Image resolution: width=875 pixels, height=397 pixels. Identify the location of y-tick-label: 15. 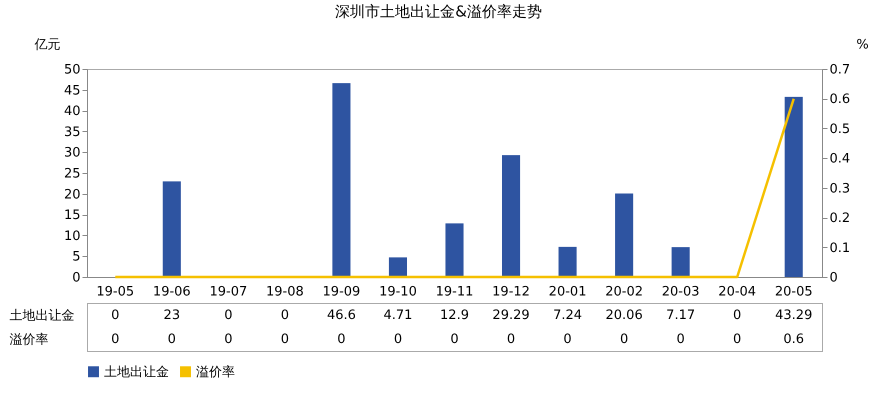
(72, 216).